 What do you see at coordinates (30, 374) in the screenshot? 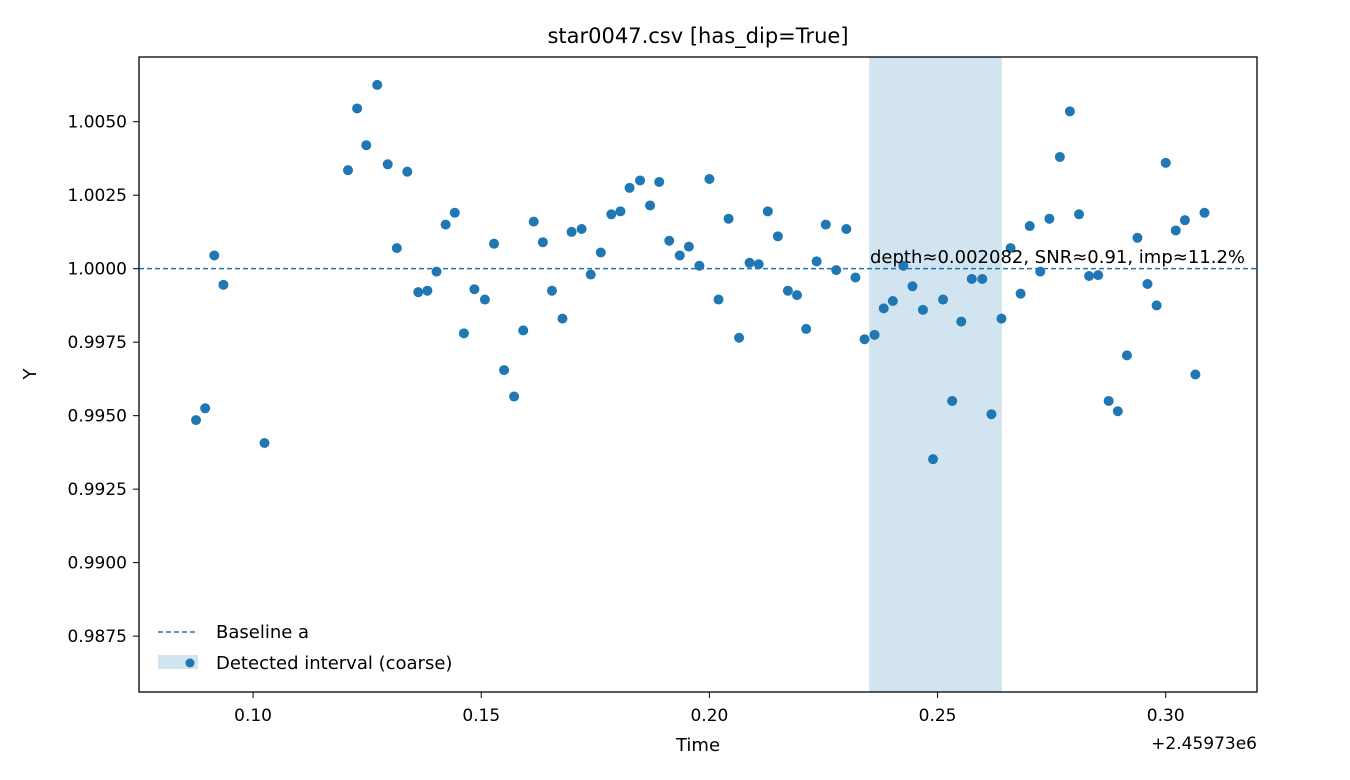
I see `y-axis-label: Y` at bounding box center [30, 374].